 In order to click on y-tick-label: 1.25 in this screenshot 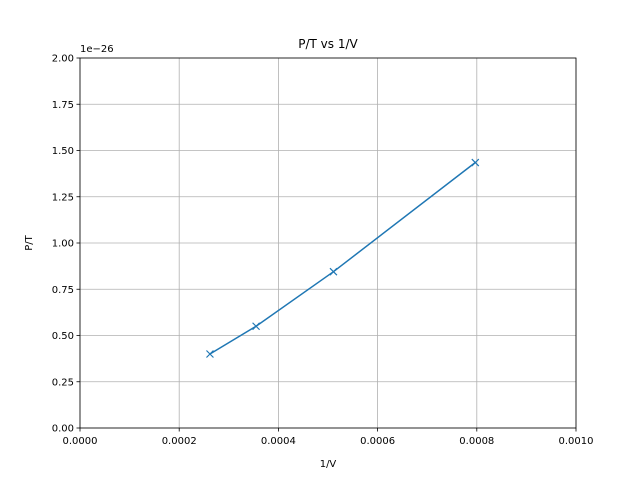, I will do `click(63, 197)`.